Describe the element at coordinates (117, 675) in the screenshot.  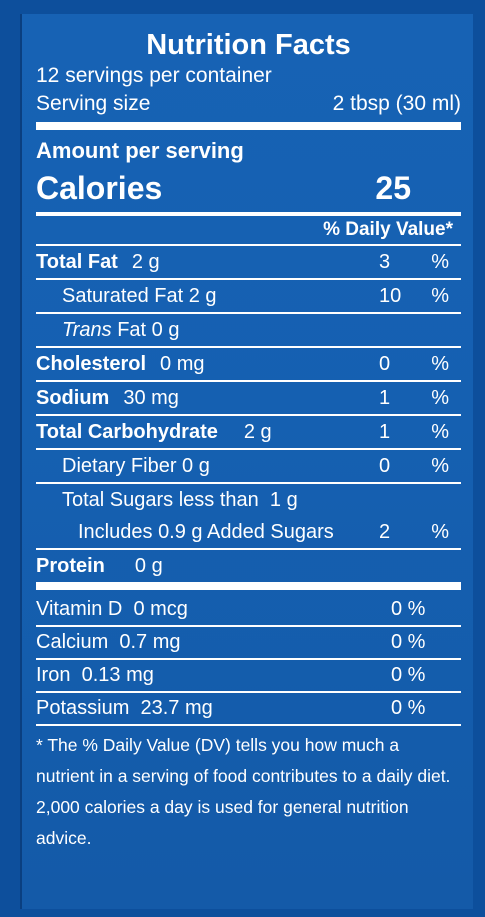
I see `vitamin-amount: 0.13 mg` at that location.